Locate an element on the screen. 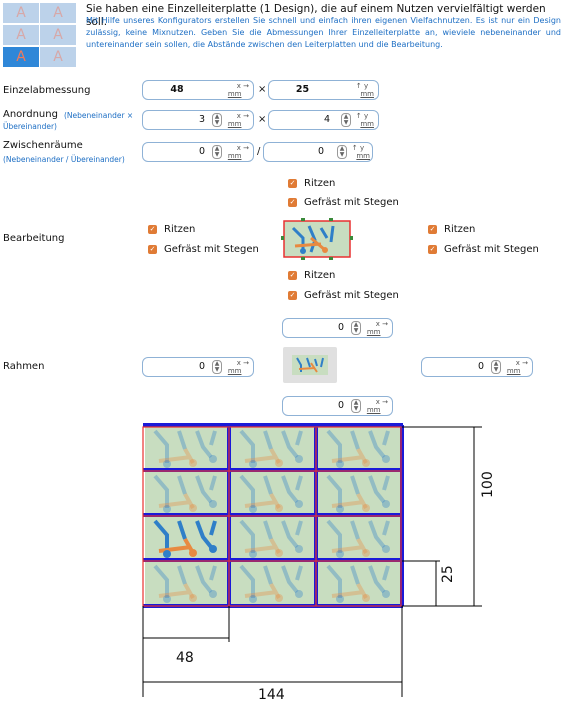 This screenshot has width=563, height=703. layout-tile-5-selected: A is located at coordinates (21, 57).